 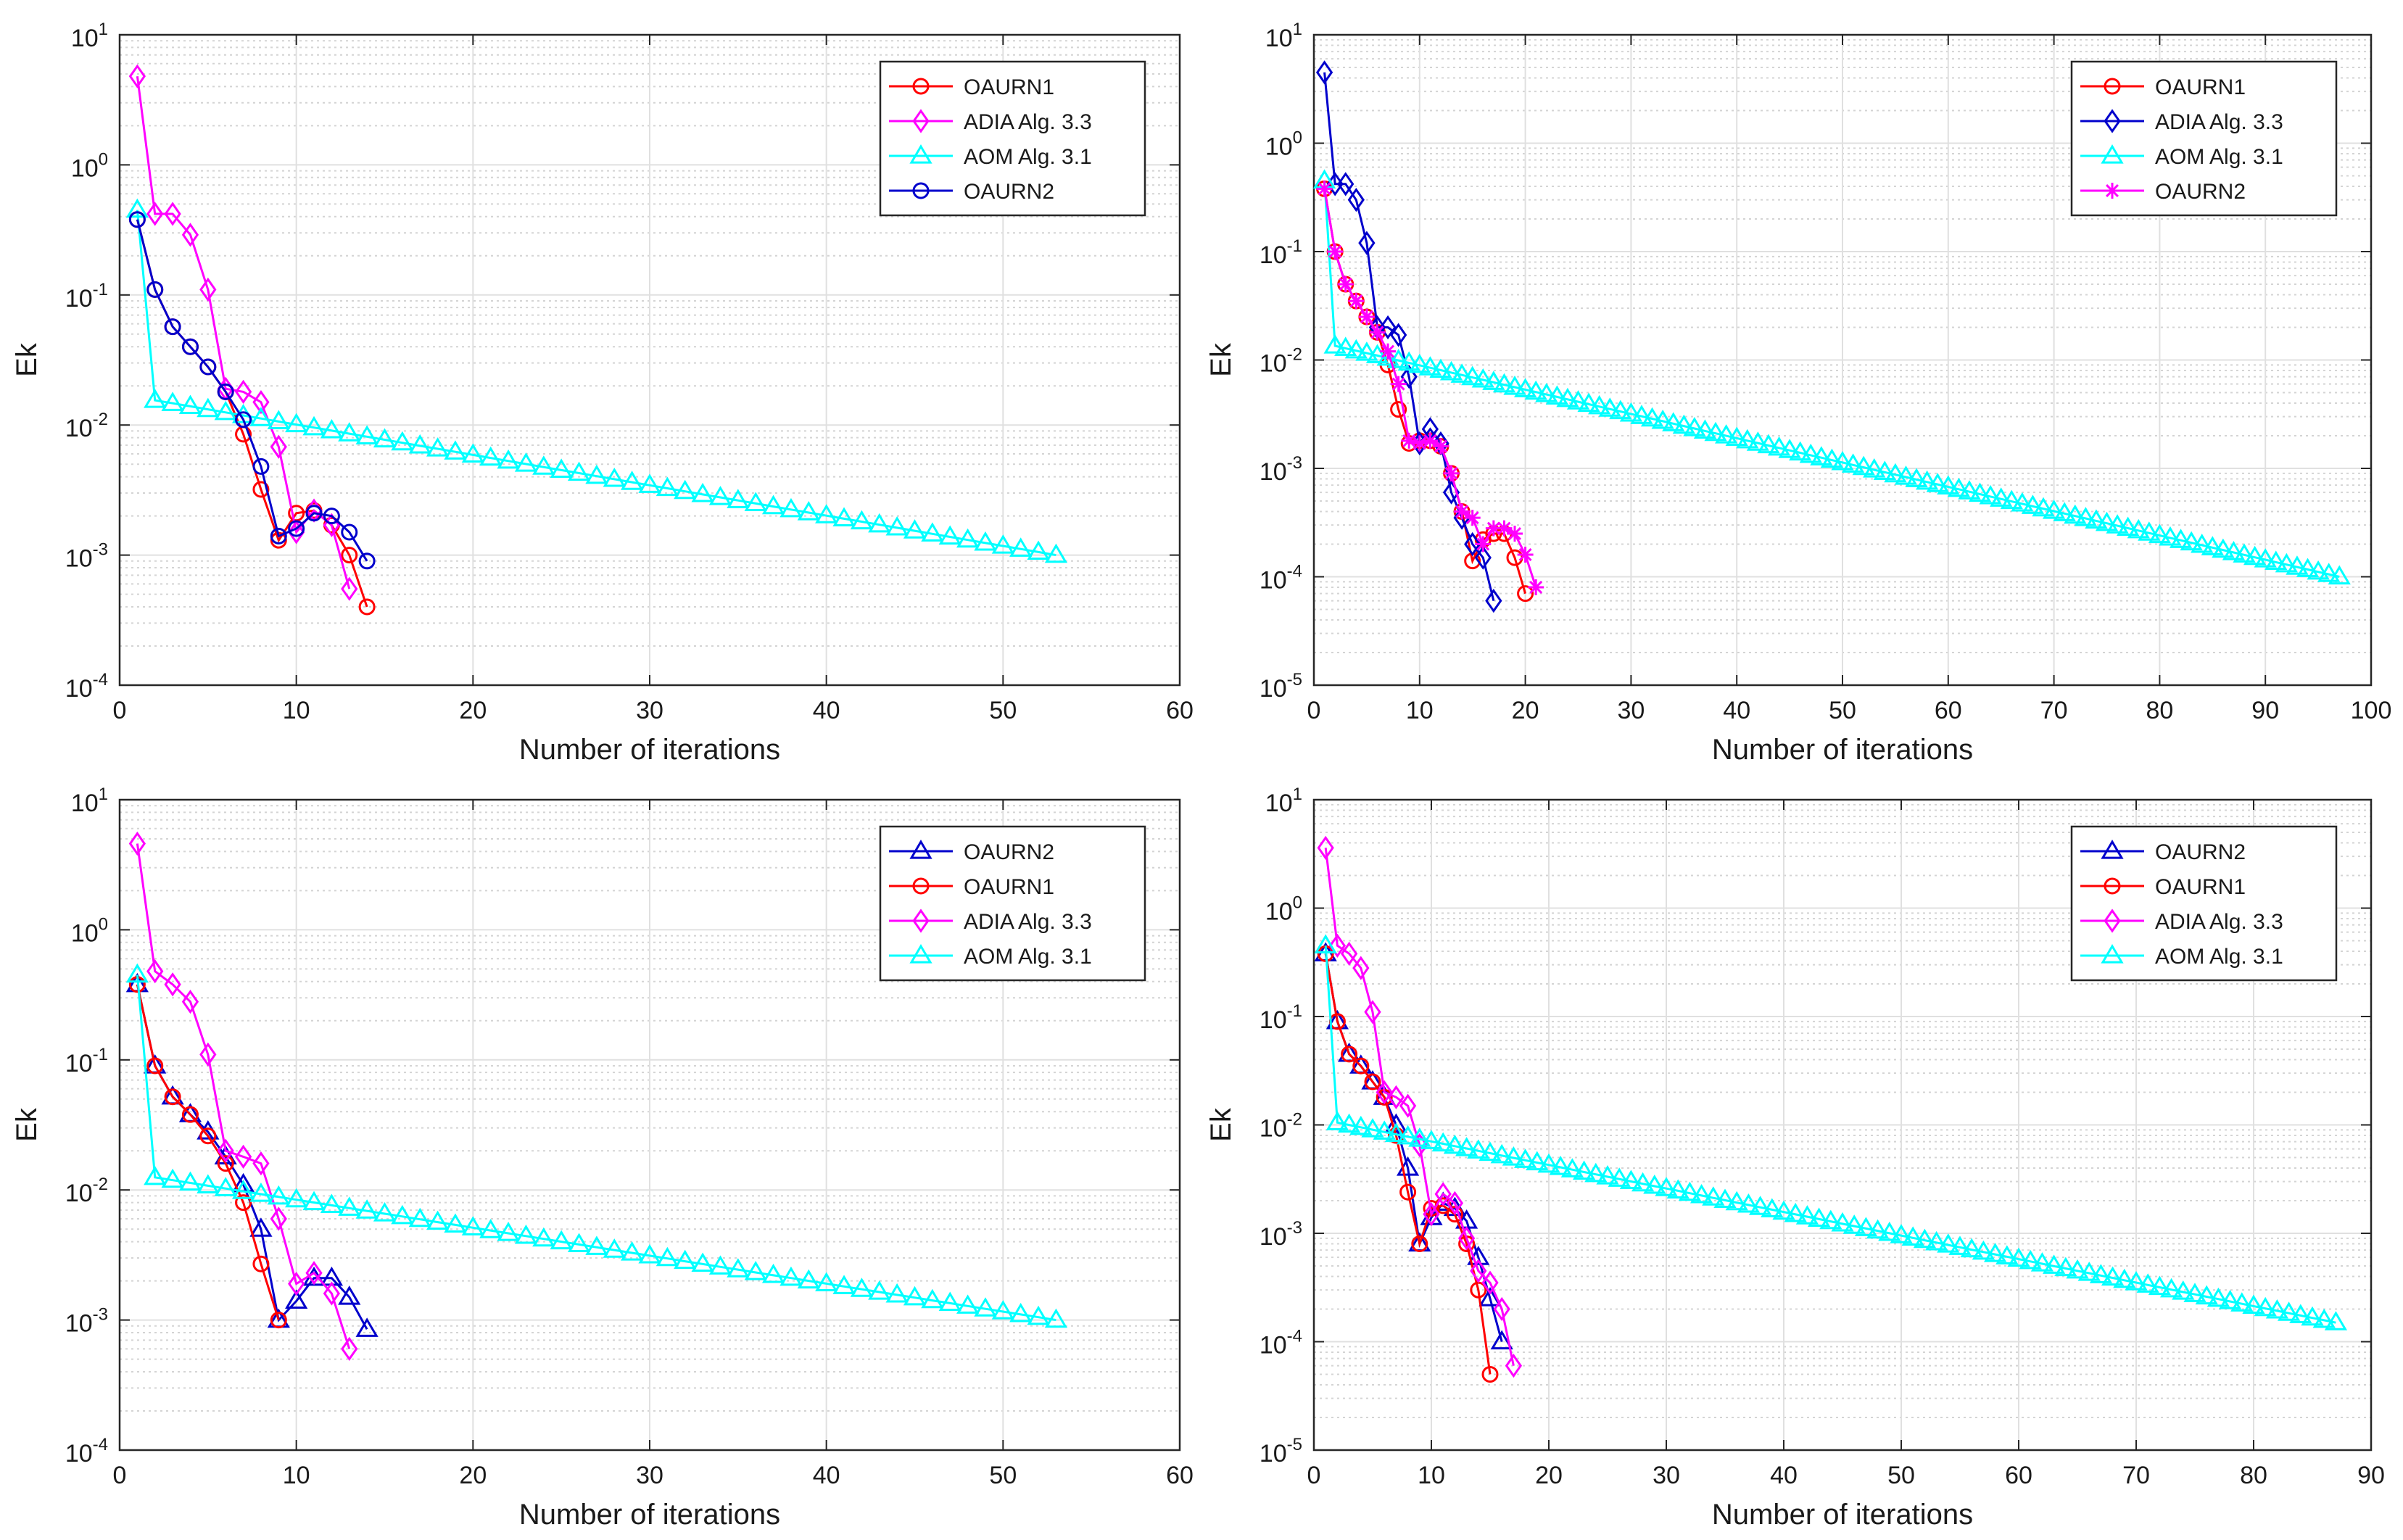 I want to click on x-tick-label: 100, so click(x=2371, y=710).